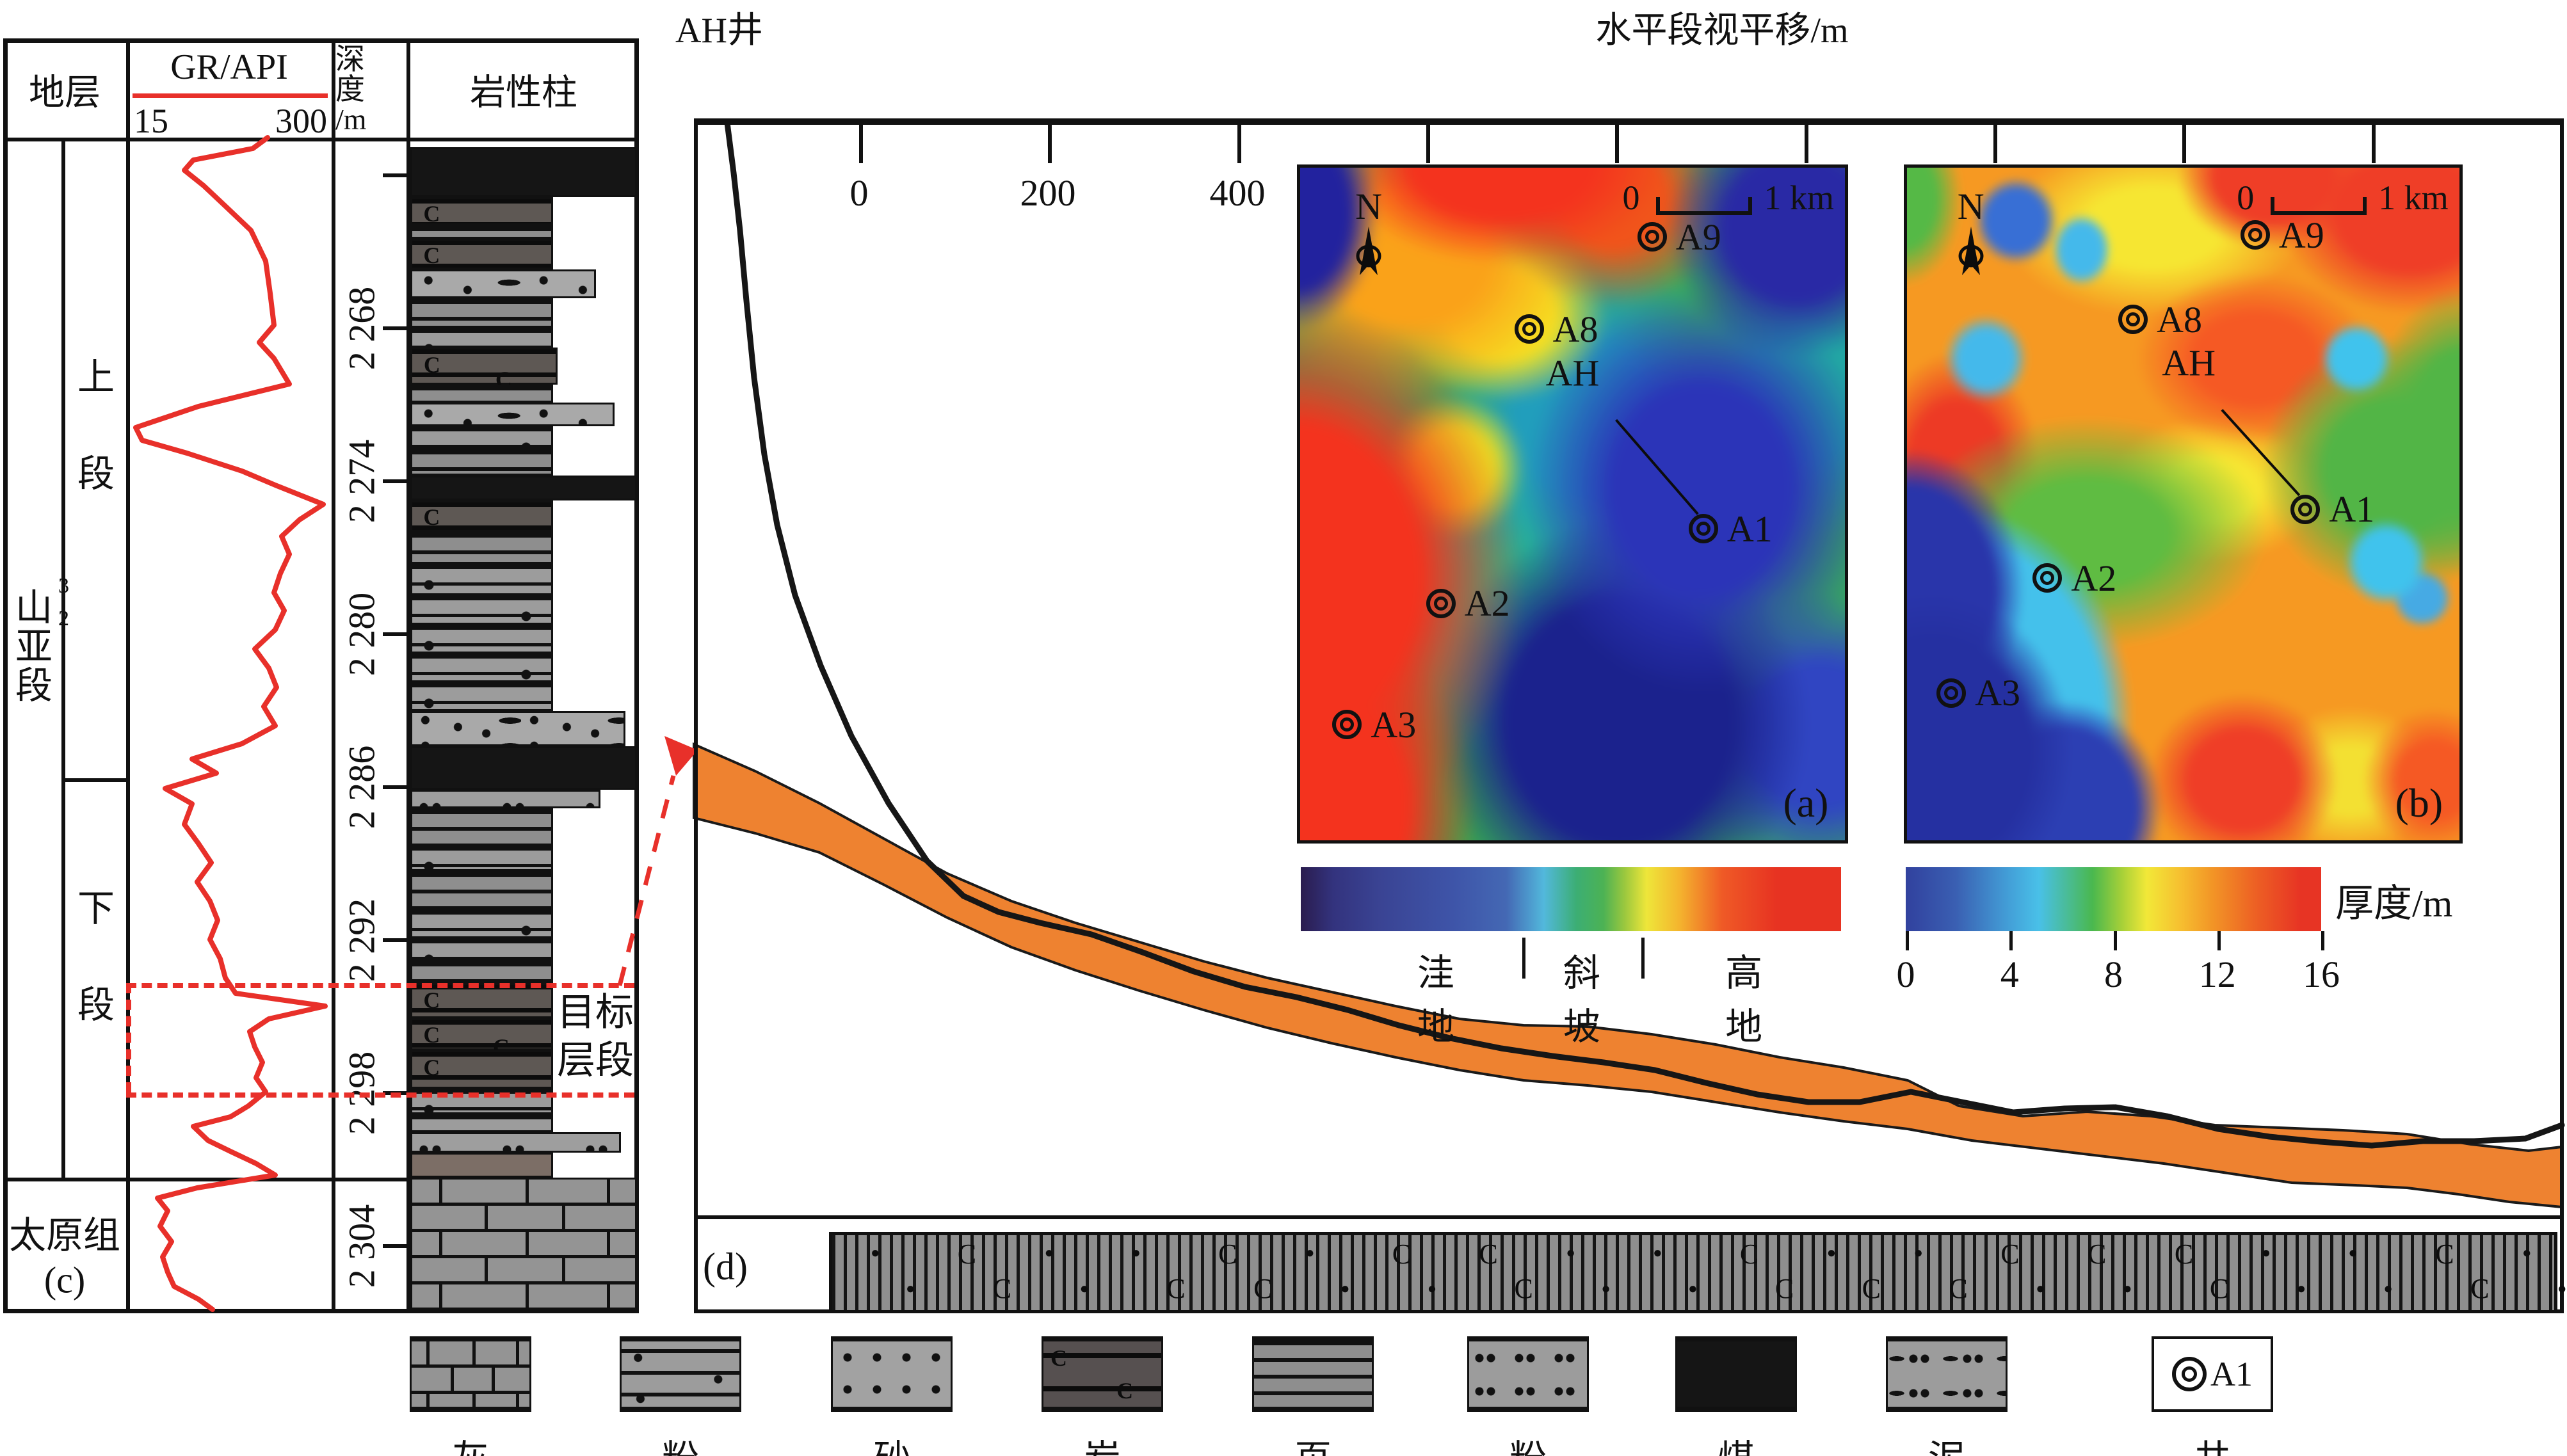  I want to click on ah-to-a1-line, so click(2260, 452).